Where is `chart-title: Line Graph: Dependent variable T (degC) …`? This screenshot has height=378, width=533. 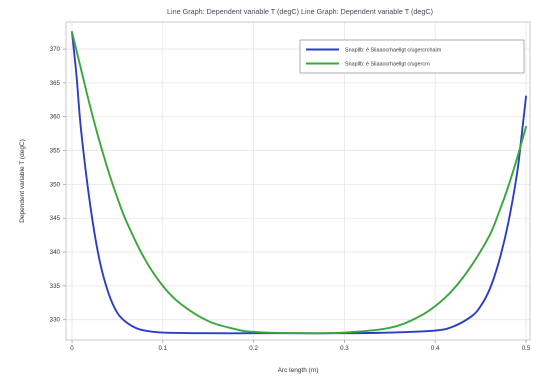
chart-title: Line Graph: Dependent variable T (degC) … is located at coordinates (300, 11).